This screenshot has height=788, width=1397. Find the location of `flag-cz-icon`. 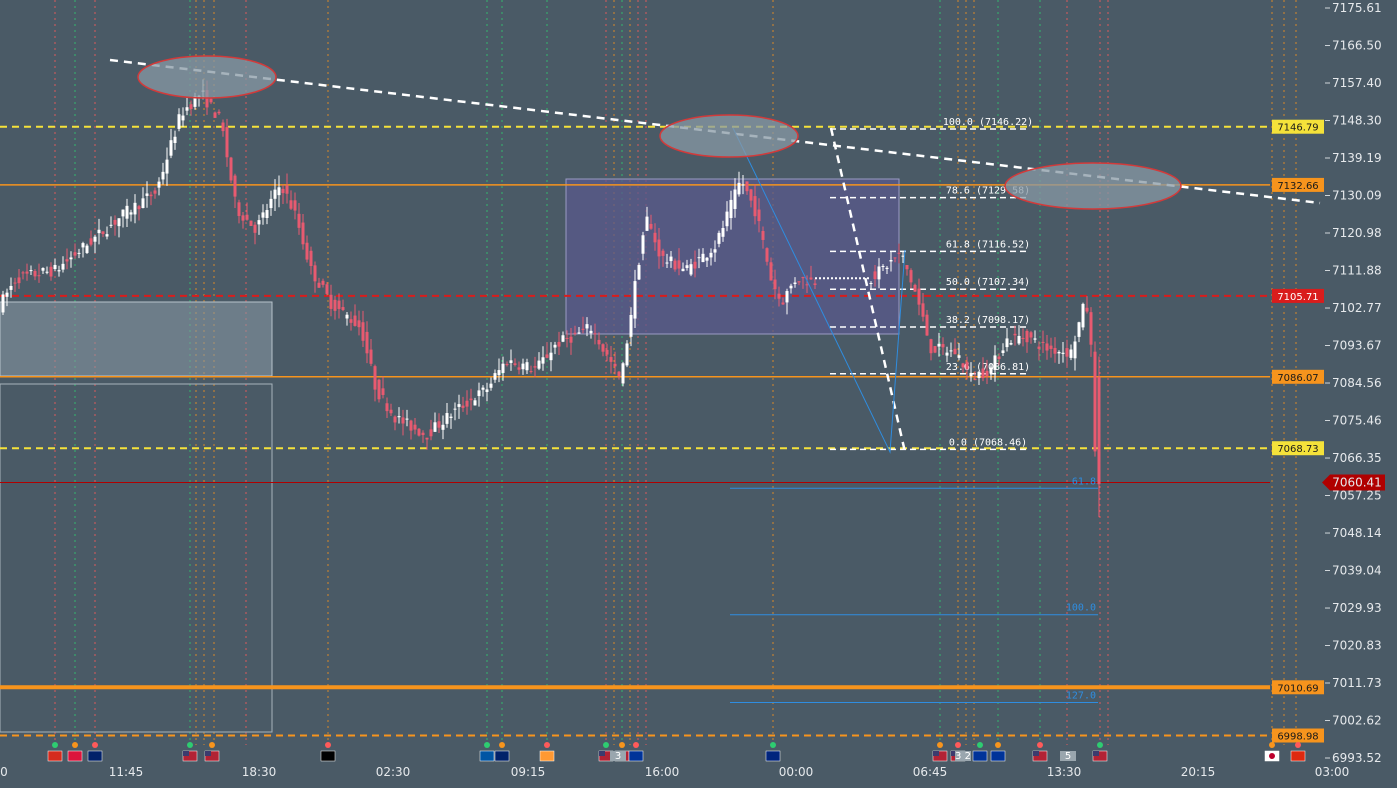

flag-cz-icon is located at coordinates (55, 752).